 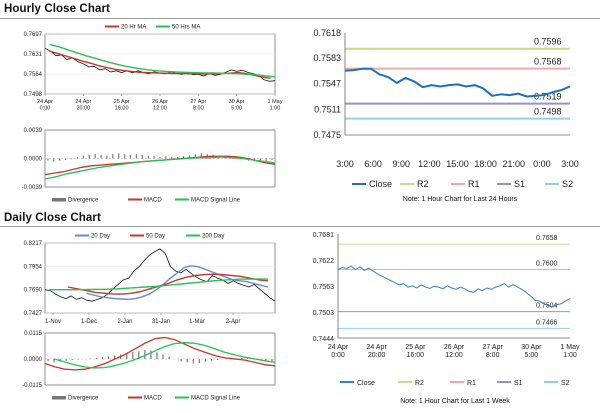 What do you see at coordinates (324, 287) in the screenshot?
I see `daily-close-ytick-label: 0.7563` at bounding box center [324, 287].